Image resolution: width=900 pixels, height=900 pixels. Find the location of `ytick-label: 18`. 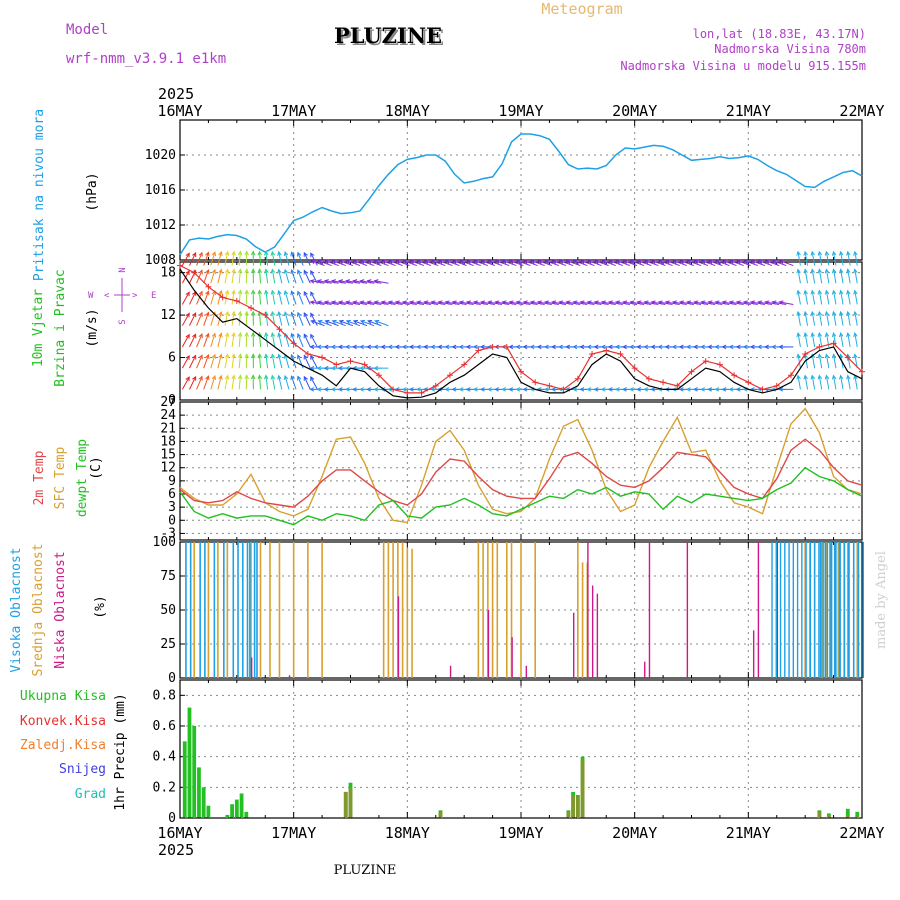

ytick-label: 18 is located at coordinates (168, 273).